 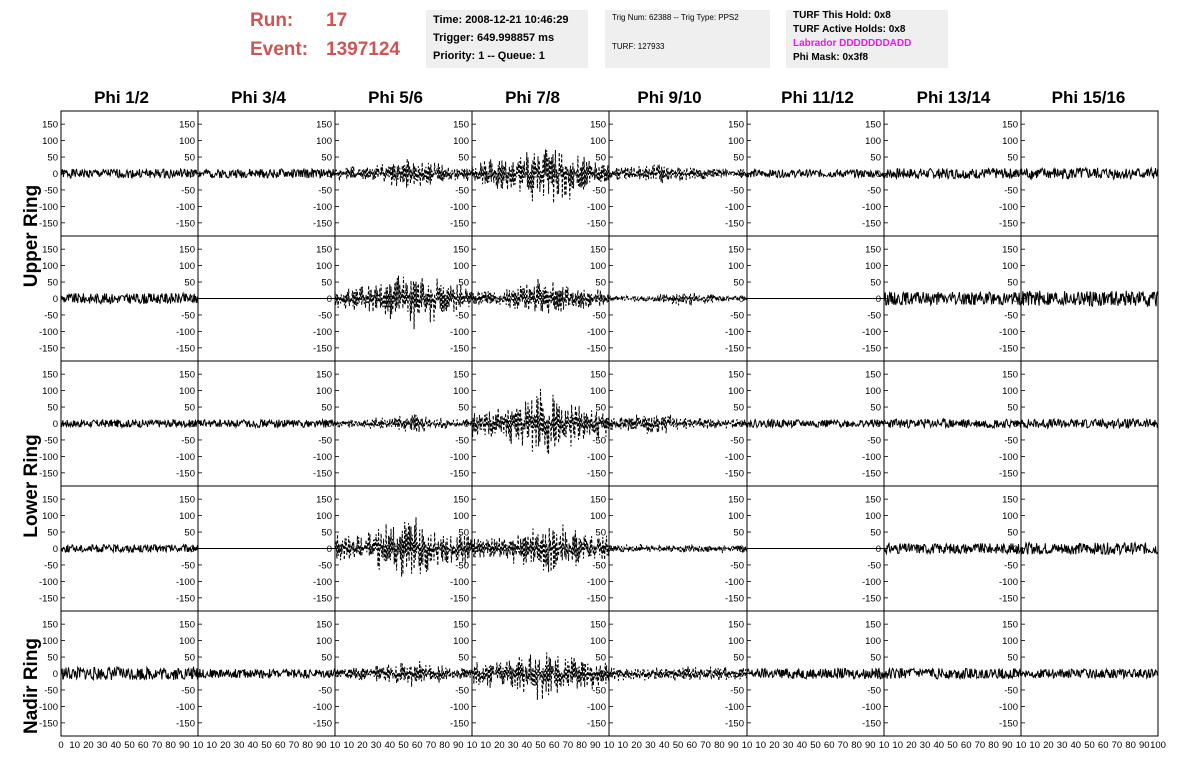 I want to click on x-tick-label: 10, so click(x=760, y=745).